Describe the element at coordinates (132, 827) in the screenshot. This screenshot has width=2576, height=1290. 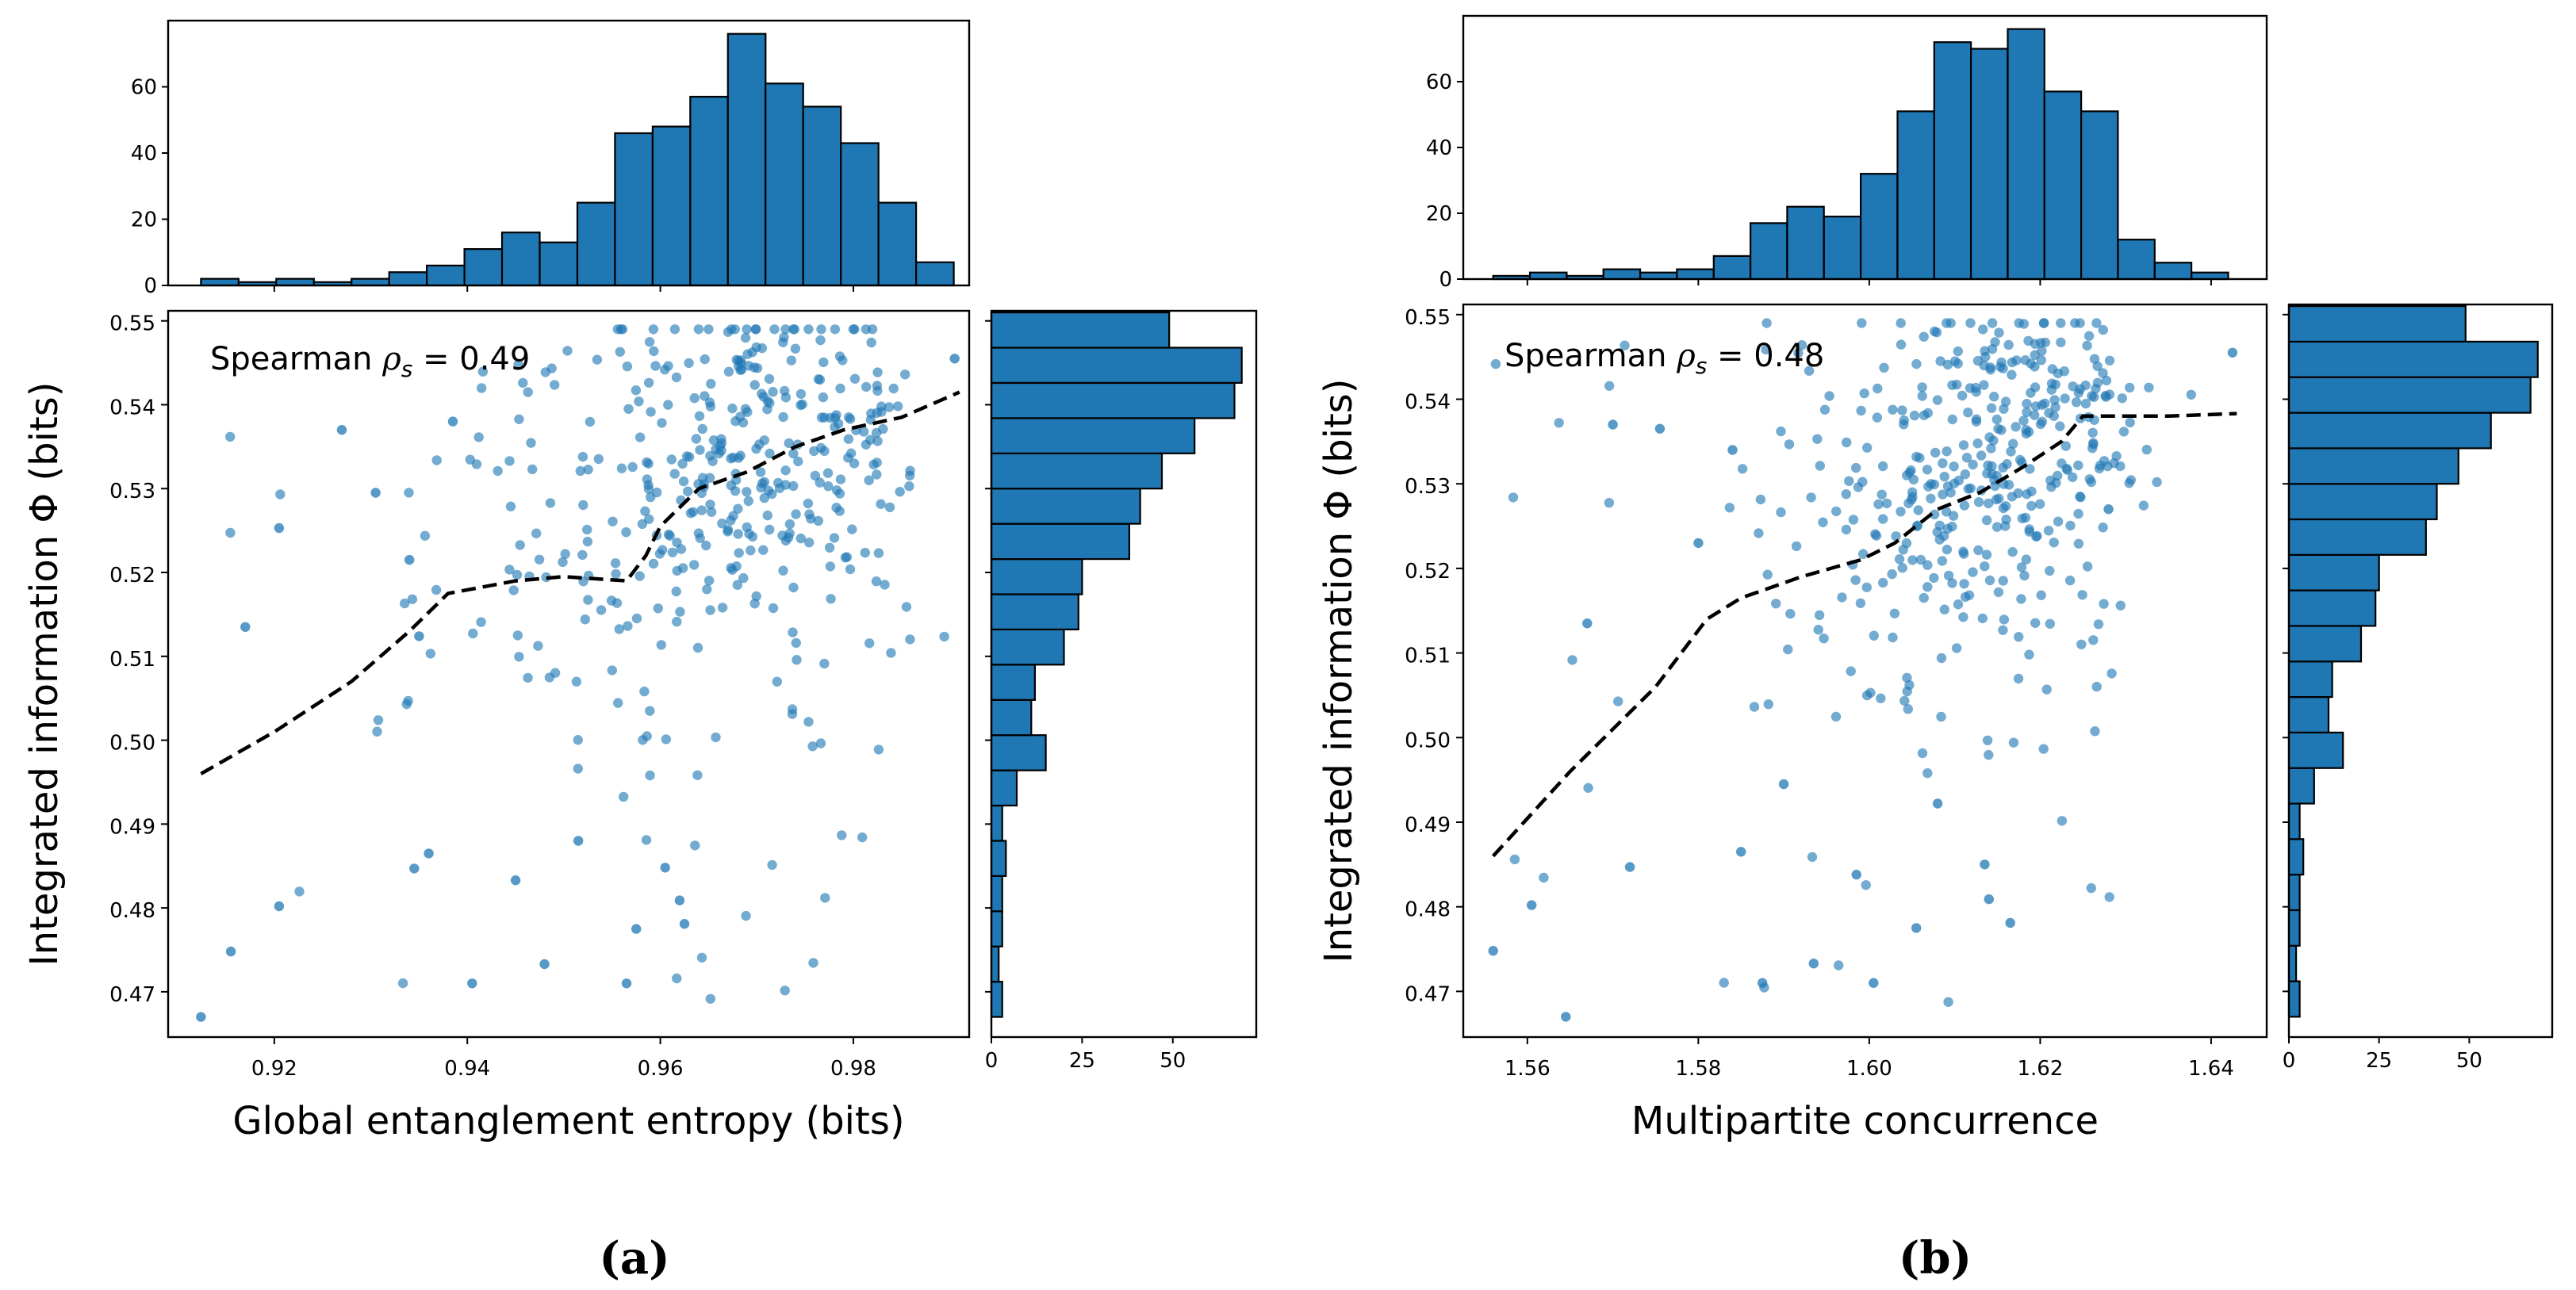
I see `y-tick-label: 0.49` at that location.